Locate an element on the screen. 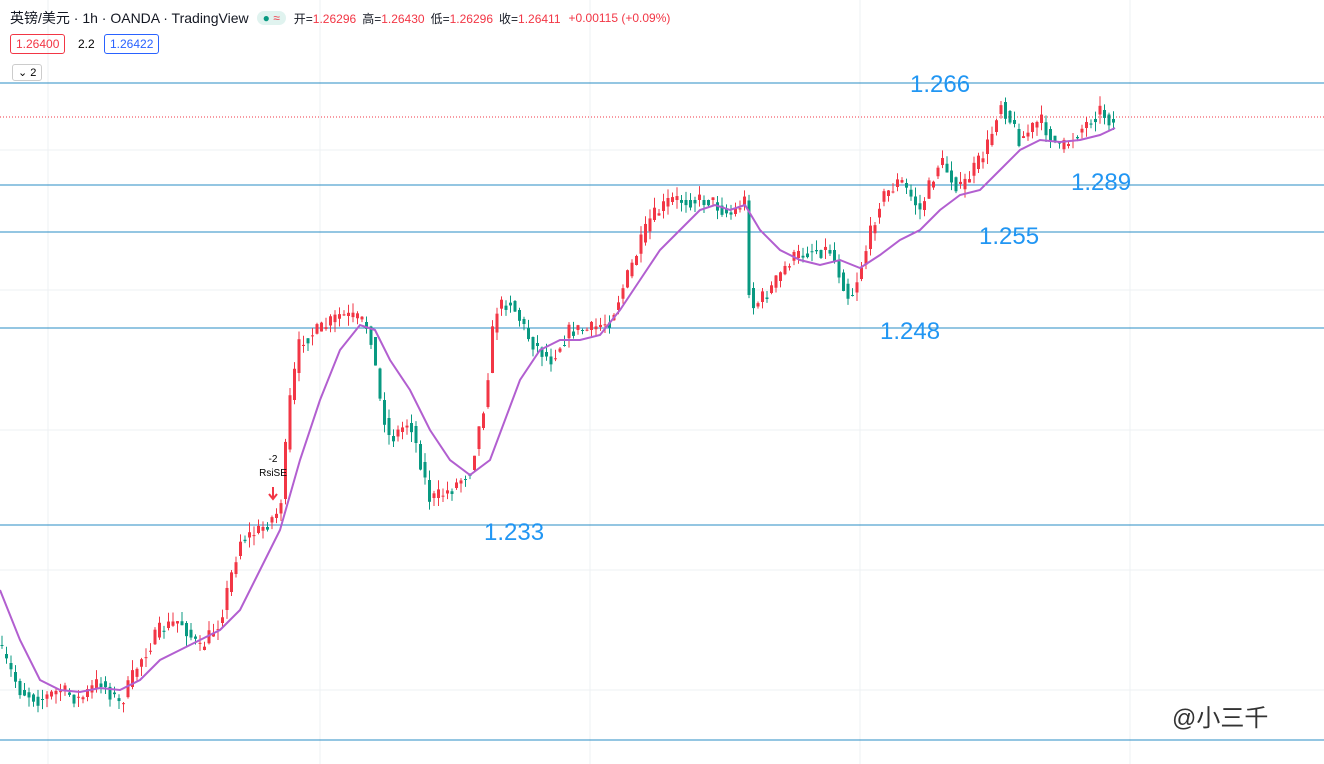  ohlc-value: 1.26430 is located at coordinates (403, 18).